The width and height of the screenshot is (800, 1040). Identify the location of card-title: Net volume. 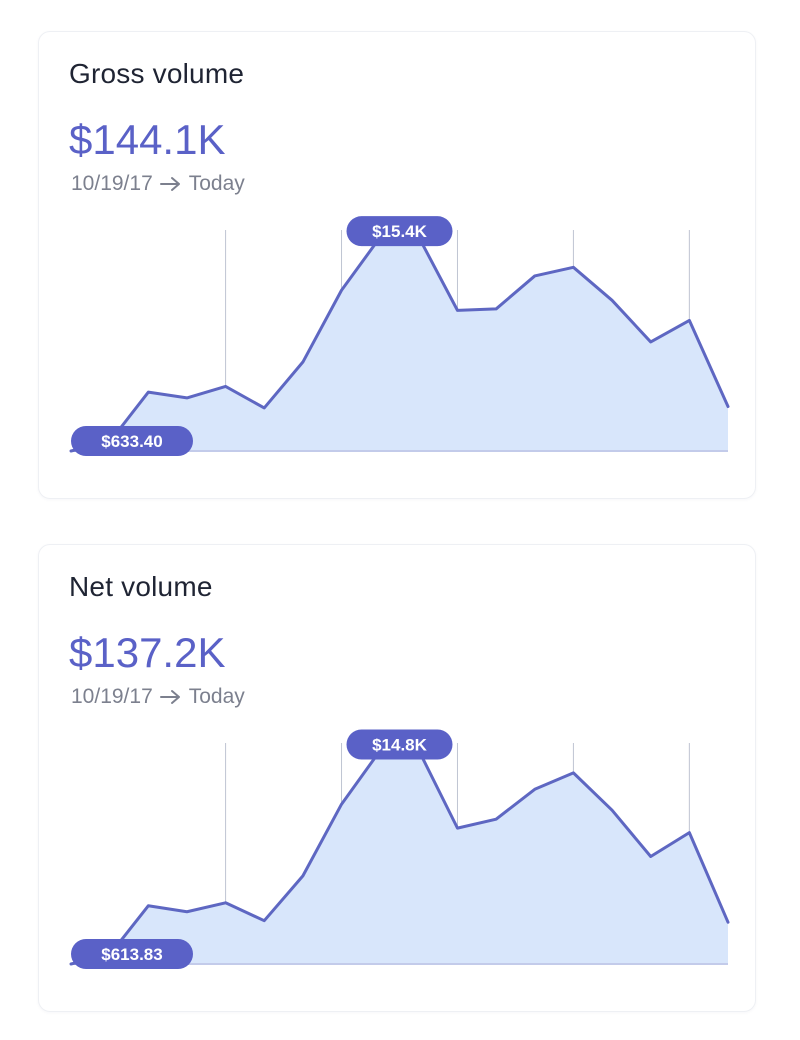
(141, 586).